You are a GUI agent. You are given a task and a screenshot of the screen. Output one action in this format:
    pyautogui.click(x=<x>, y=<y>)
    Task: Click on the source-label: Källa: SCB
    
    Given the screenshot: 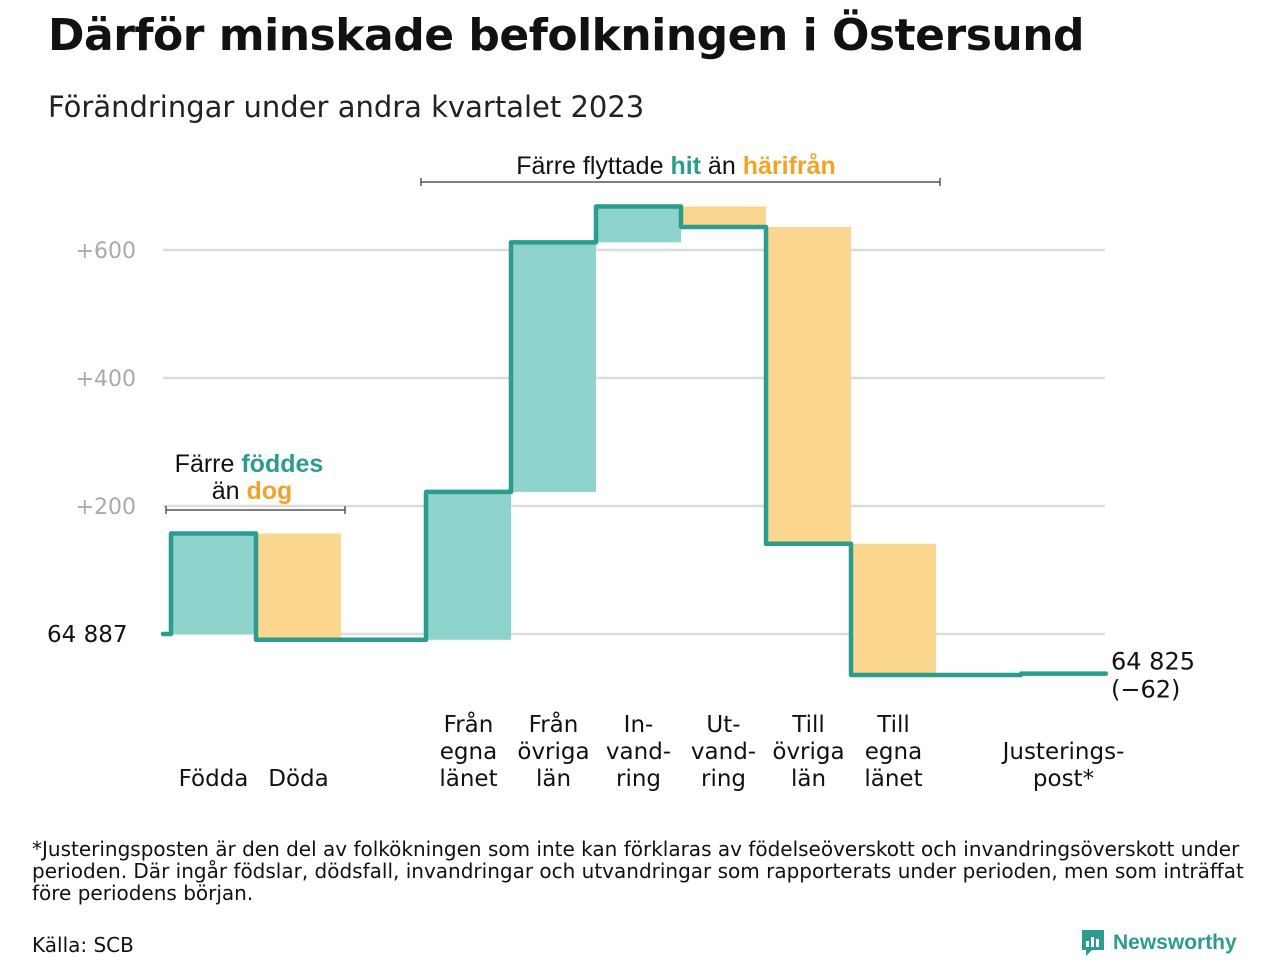 What is the action you would take?
    pyautogui.click(x=83, y=945)
    